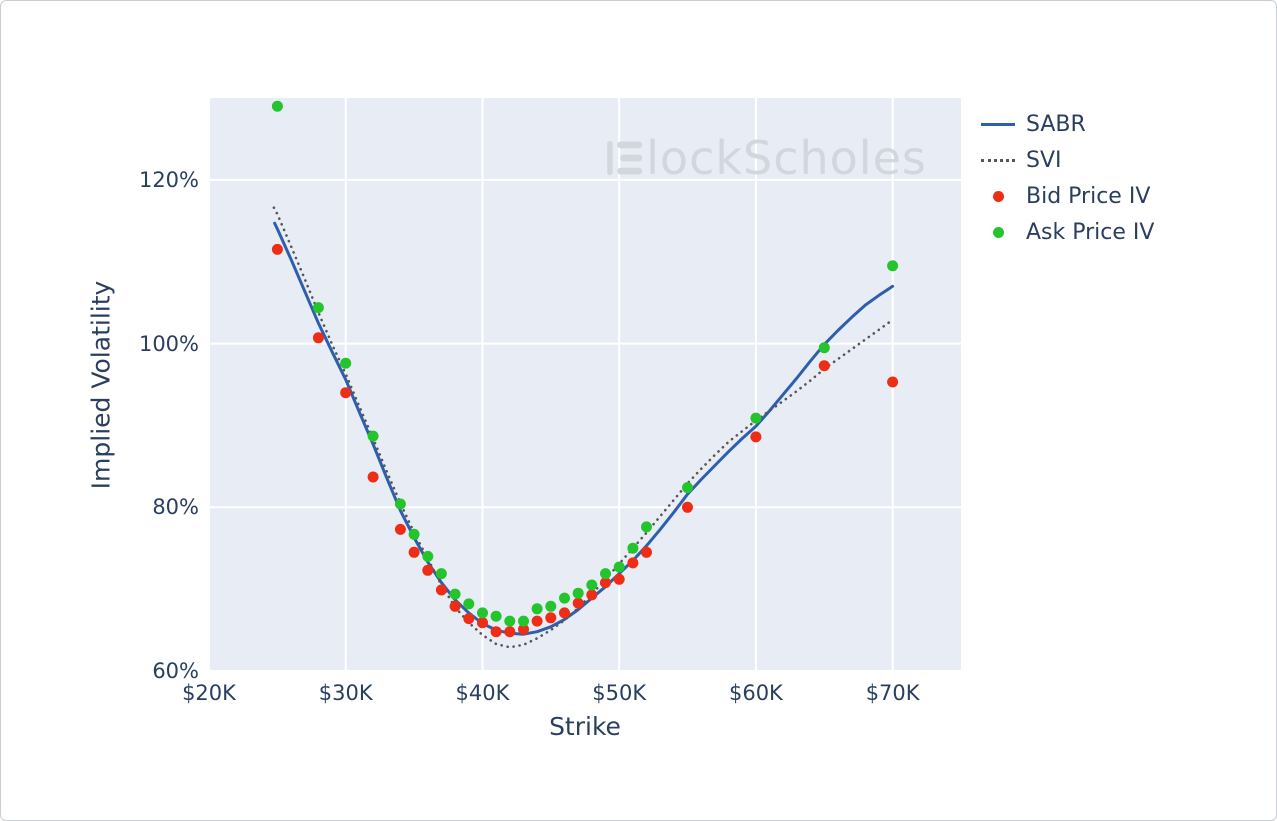  I want to click on legend-item-bid-price-iv: Bid Price IV, so click(1065, 196).